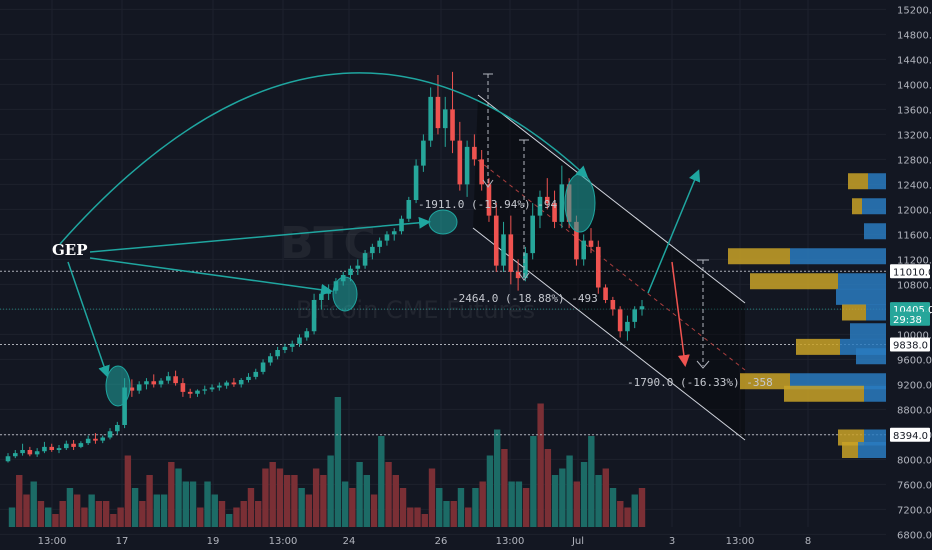 The height and width of the screenshot is (550, 932). Describe the element at coordinates (910, 434) in the screenshot. I see `price-tag-bg` at that location.